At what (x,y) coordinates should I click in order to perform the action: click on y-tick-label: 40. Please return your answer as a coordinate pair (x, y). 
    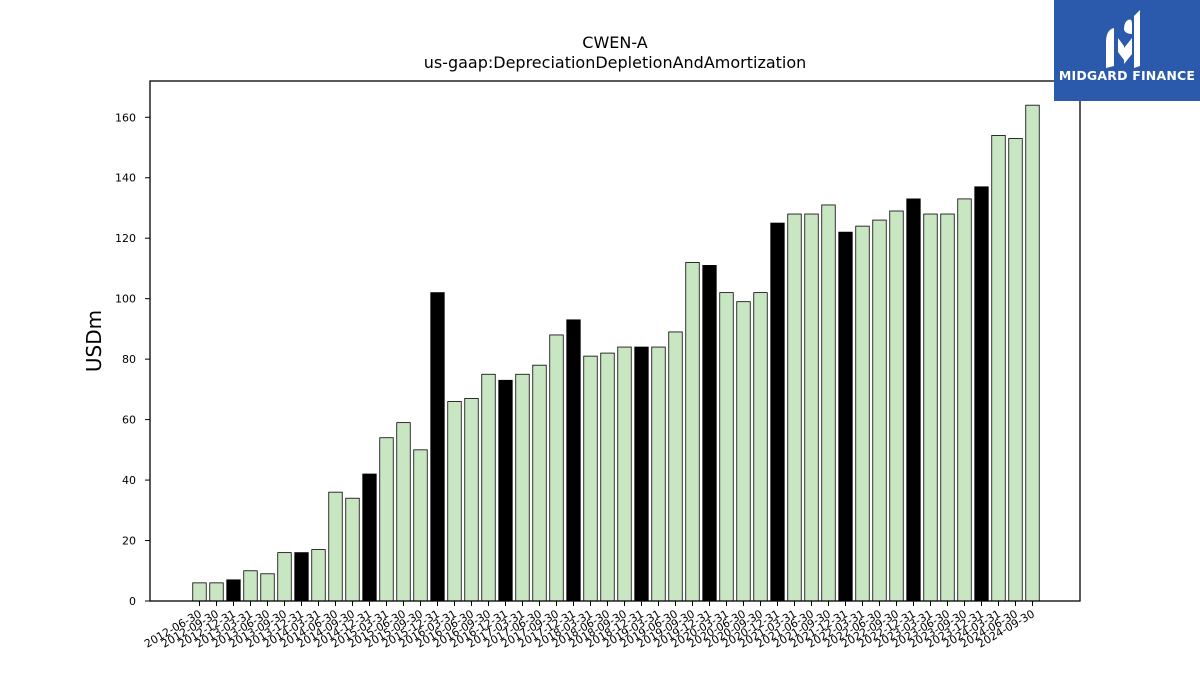
    Looking at the image, I should click on (129, 480).